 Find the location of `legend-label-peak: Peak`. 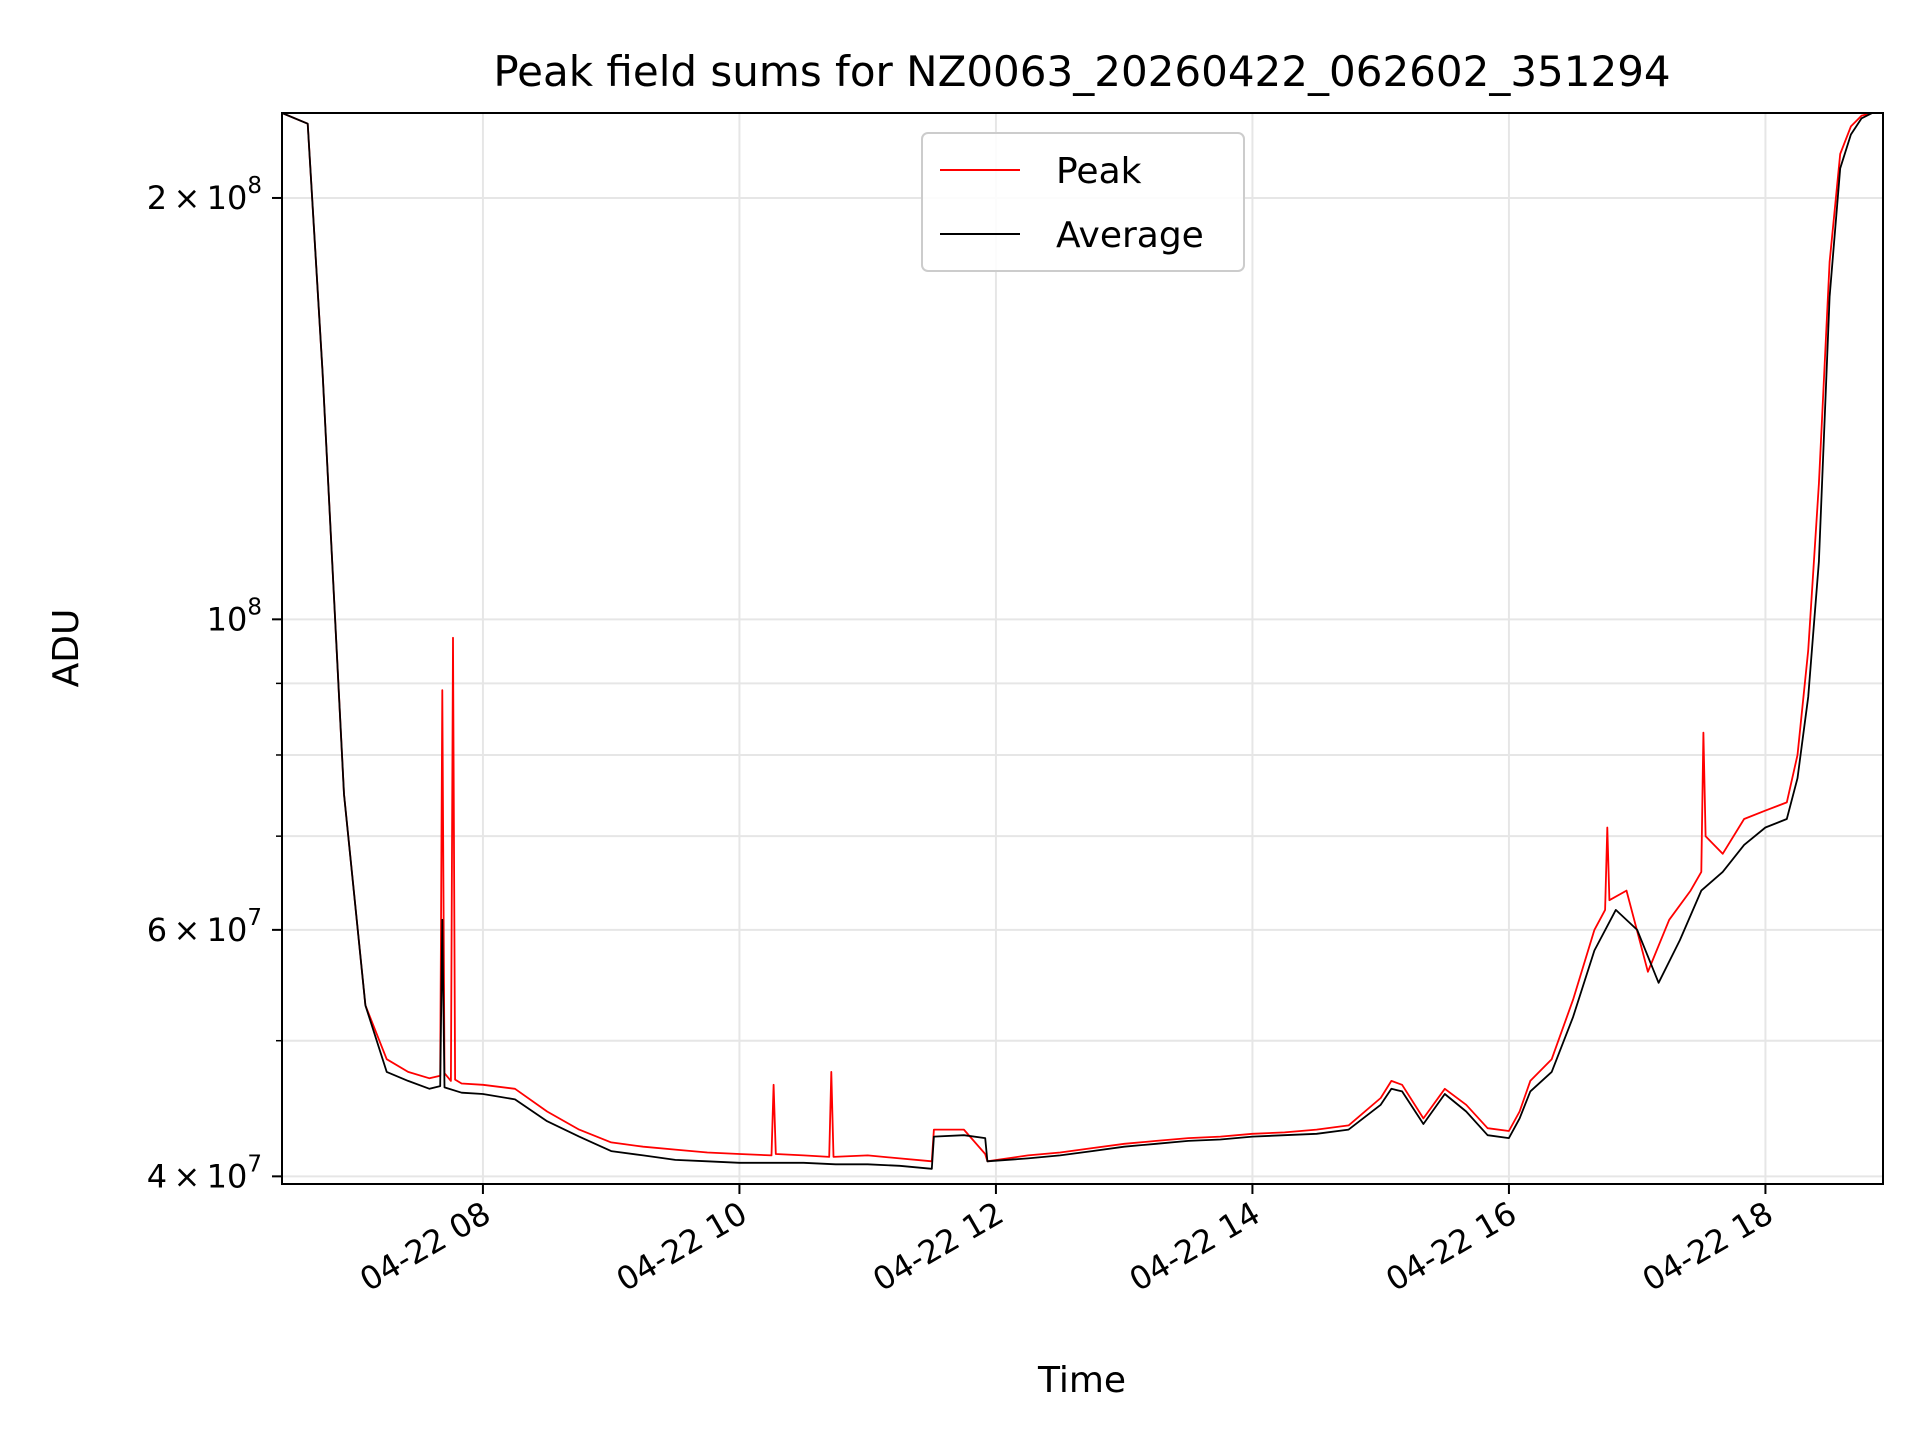

legend-label-peak: Peak is located at coordinates (1099, 171).